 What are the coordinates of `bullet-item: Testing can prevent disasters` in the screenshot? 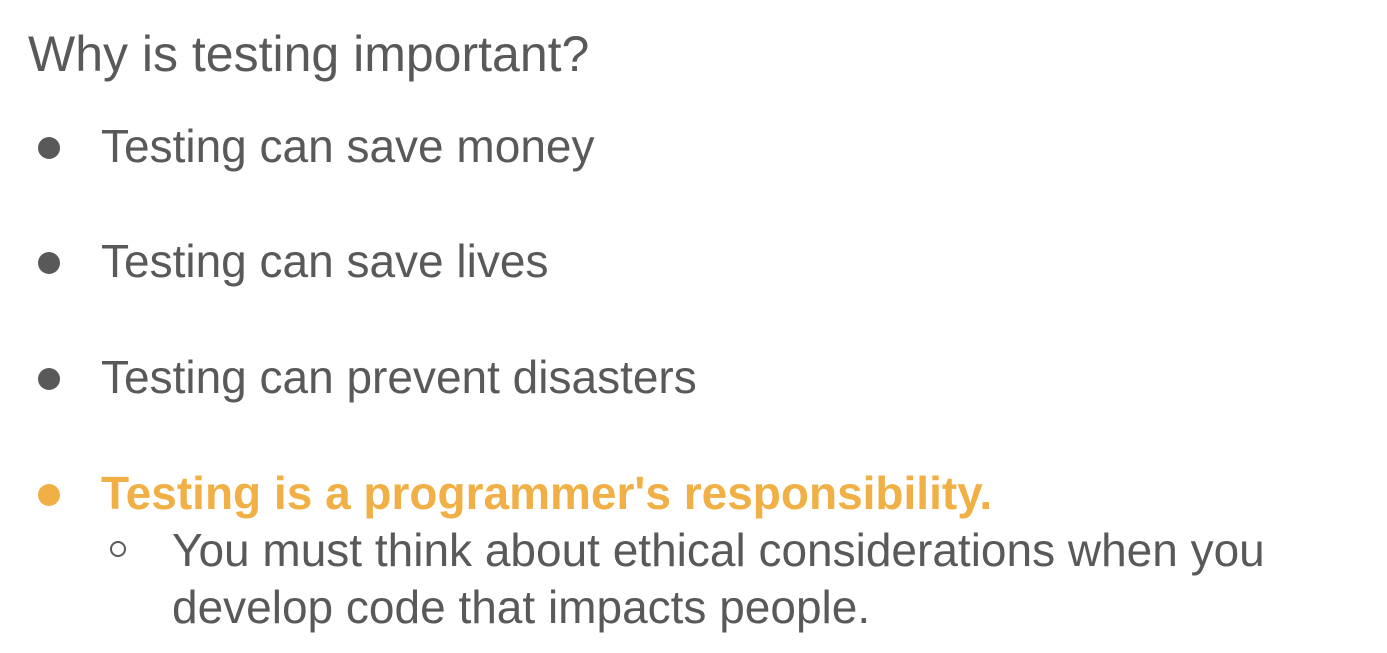 It's located at (693, 379).